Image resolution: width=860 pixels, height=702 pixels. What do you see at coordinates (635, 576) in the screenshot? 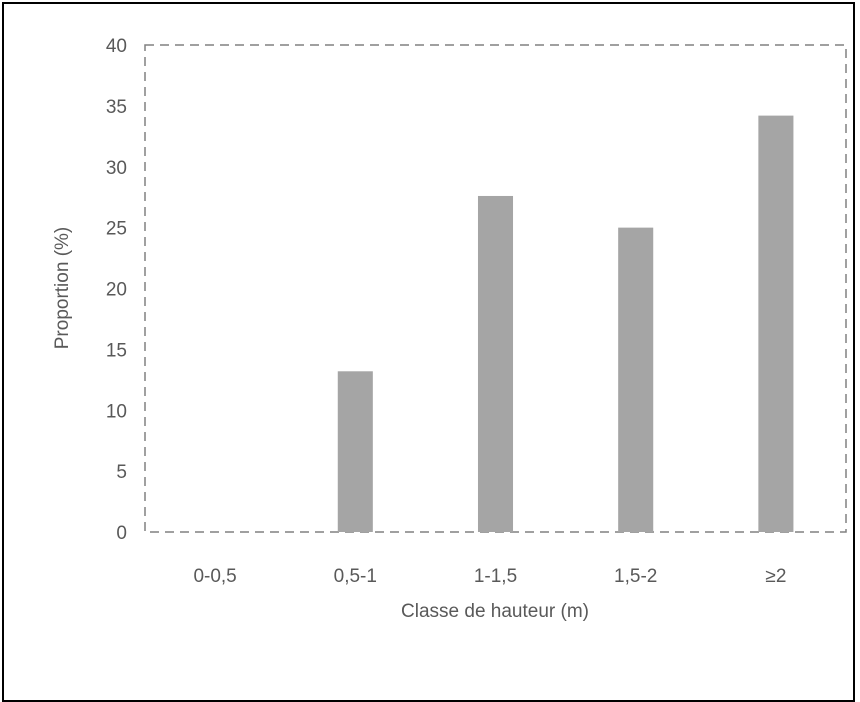
I see `x-tick-label: 1,5-2` at bounding box center [635, 576].